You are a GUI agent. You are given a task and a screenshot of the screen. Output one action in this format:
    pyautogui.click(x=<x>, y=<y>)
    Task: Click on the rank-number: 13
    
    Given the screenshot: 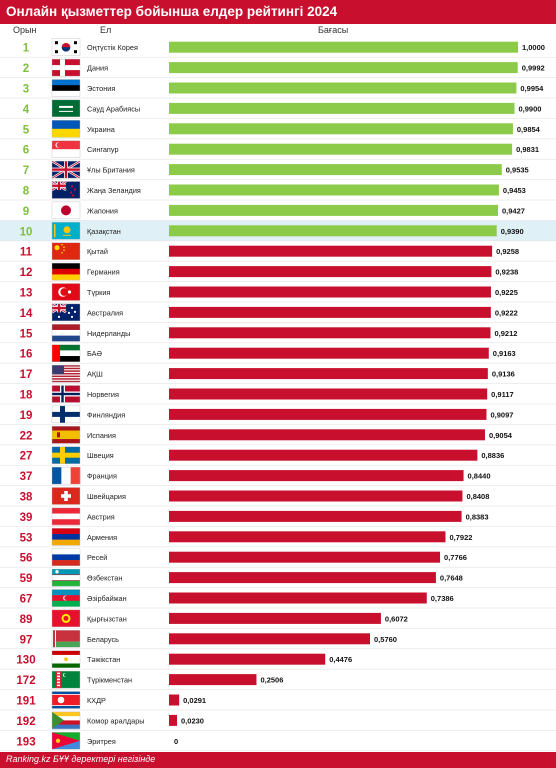 What is the action you would take?
    pyautogui.click(x=26, y=294)
    